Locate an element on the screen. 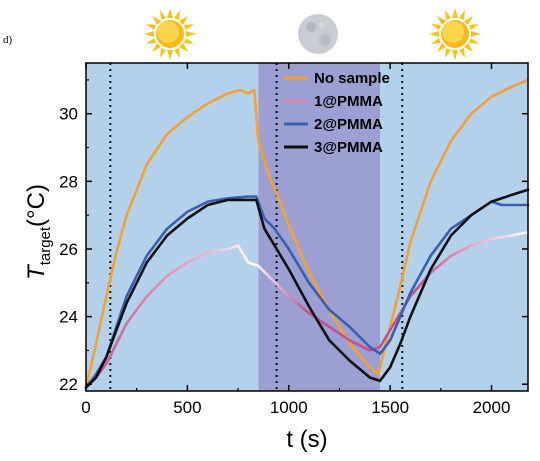 This screenshot has height=461, width=540. y-tick-label: 28 is located at coordinates (68, 181).